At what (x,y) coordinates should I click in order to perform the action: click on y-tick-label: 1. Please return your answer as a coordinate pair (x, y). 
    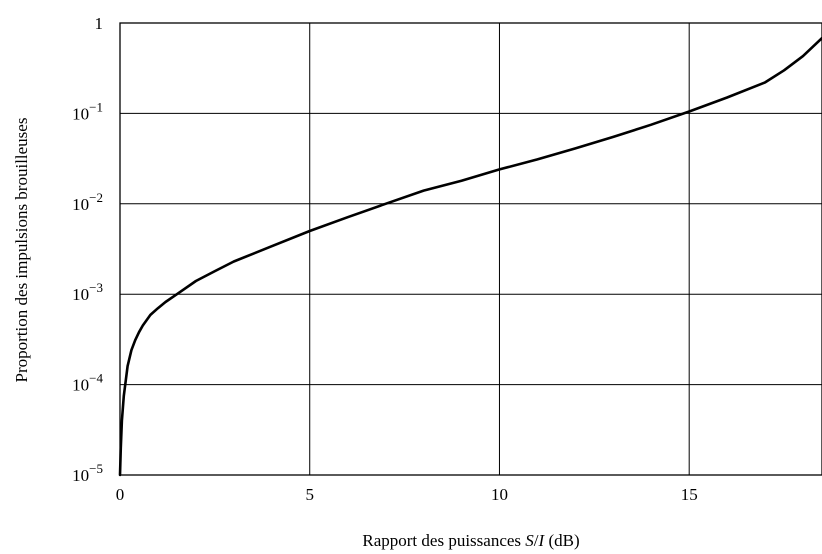
    Looking at the image, I should click on (99, 23).